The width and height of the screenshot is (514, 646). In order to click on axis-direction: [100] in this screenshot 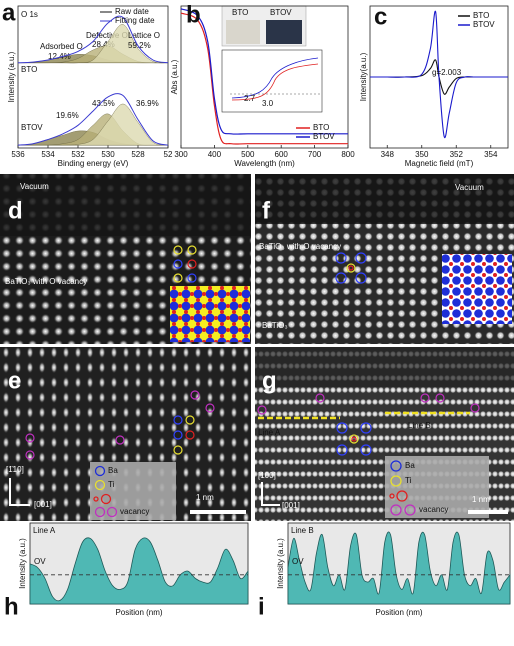, I will do `click(267, 475)`.